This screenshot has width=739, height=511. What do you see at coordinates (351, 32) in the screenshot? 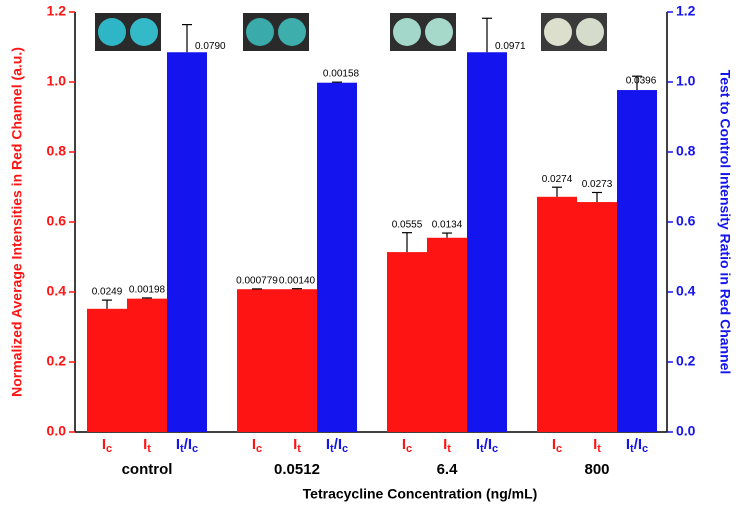
I see `thumbnails` at bounding box center [351, 32].